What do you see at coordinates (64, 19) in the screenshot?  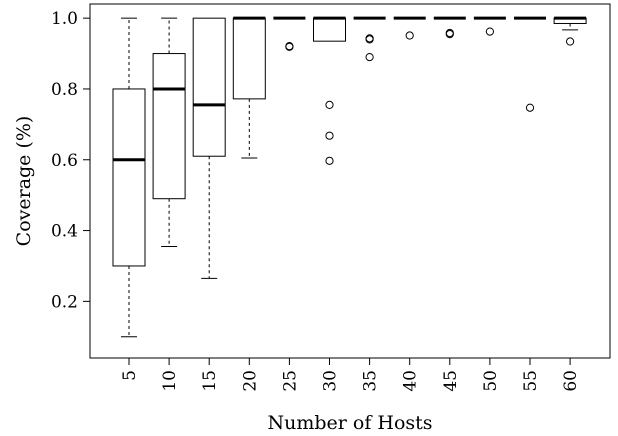 I see `y-tick-label: 1.0` at bounding box center [64, 19].